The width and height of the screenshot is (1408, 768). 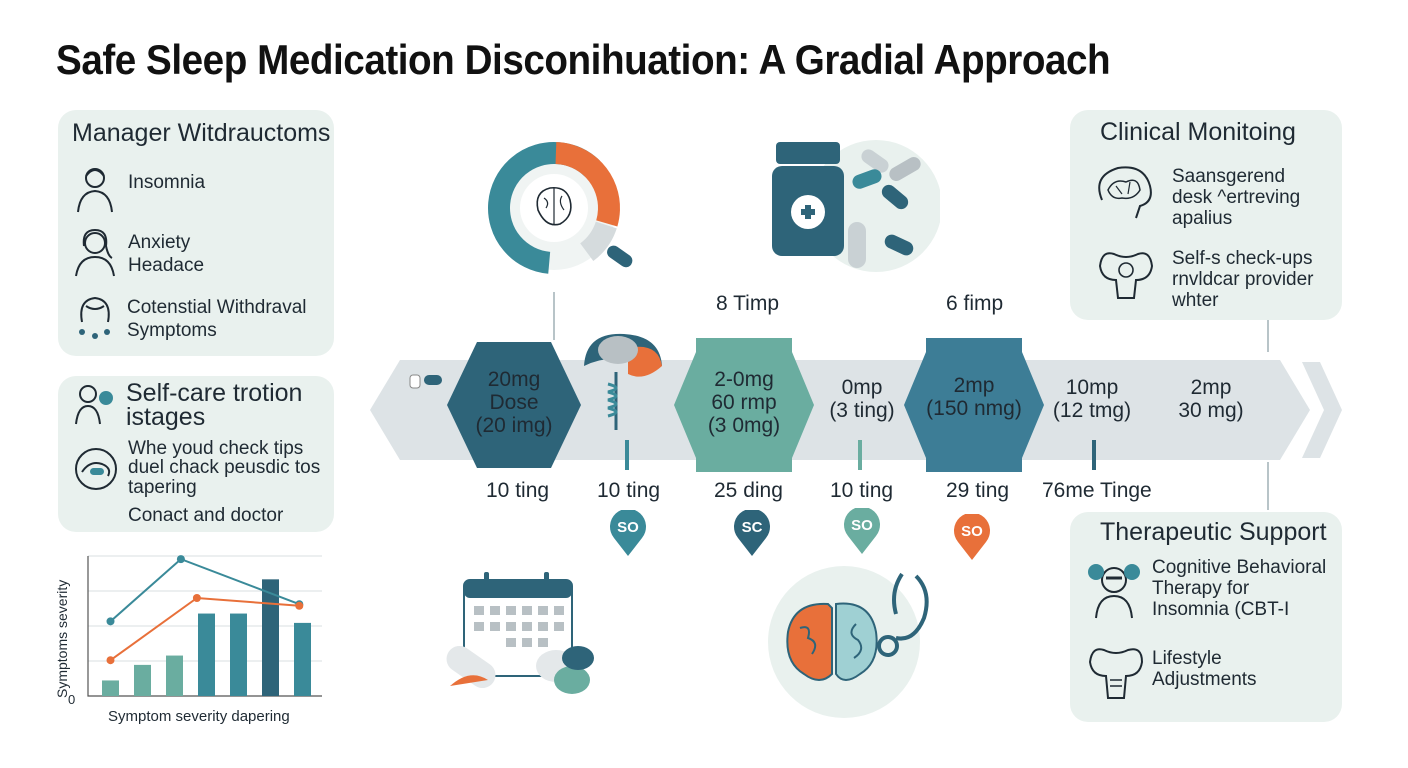 I want to click on step-1-shape, so click(x=514, y=405).